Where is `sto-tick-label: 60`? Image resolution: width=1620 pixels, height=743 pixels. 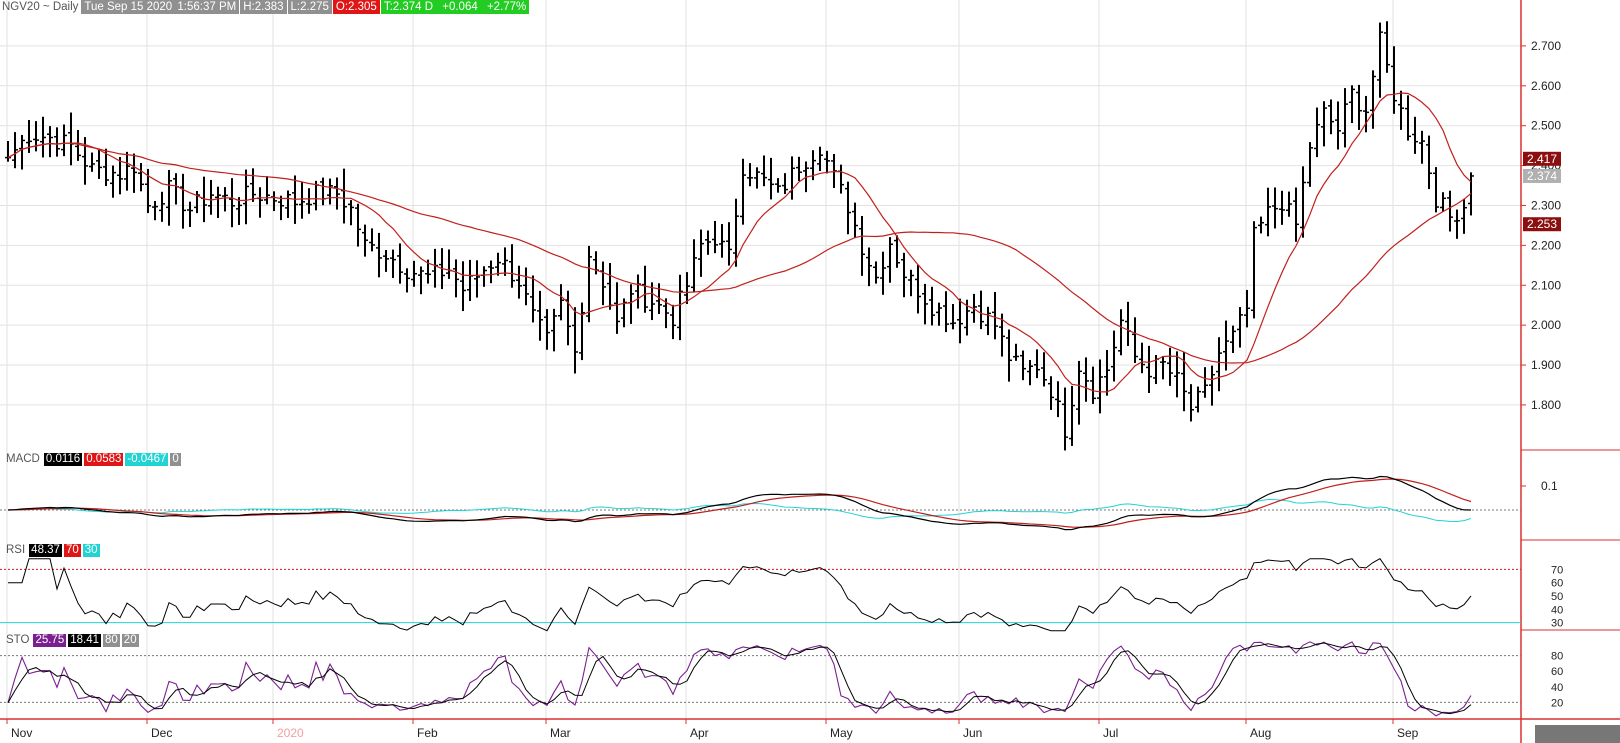 sto-tick-label: 60 is located at coordinates (1557, 672).